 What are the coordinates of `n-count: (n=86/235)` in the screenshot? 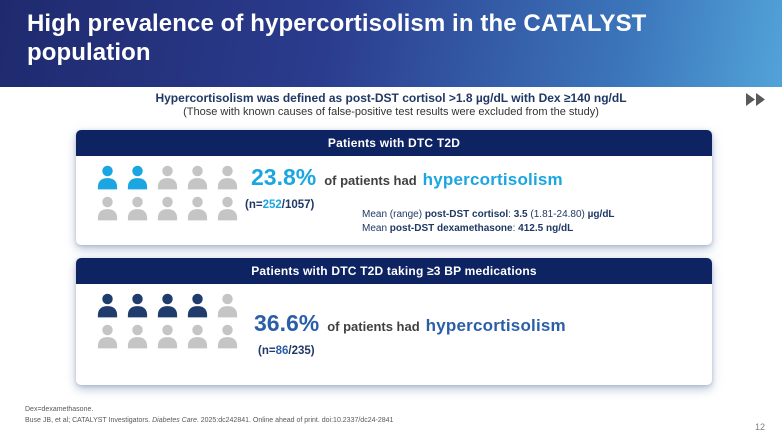 It's located at (286, 351).